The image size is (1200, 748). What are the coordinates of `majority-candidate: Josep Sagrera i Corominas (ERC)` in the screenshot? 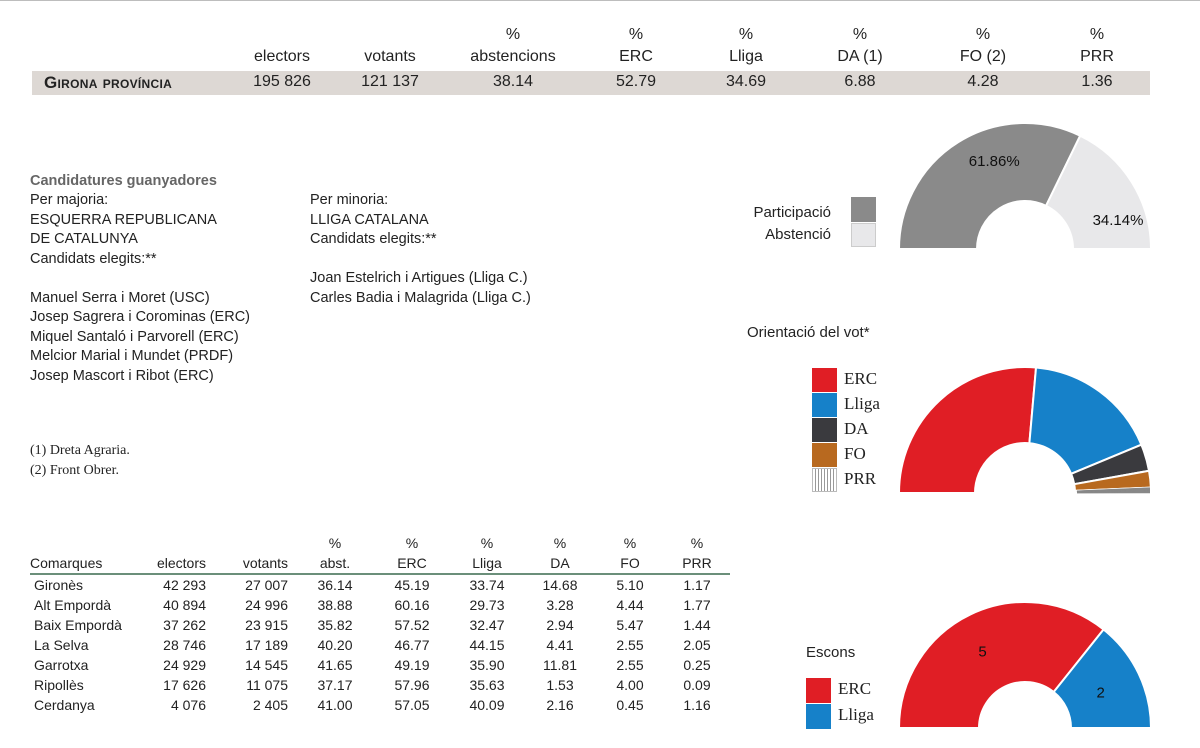 It's located at (140, 317).